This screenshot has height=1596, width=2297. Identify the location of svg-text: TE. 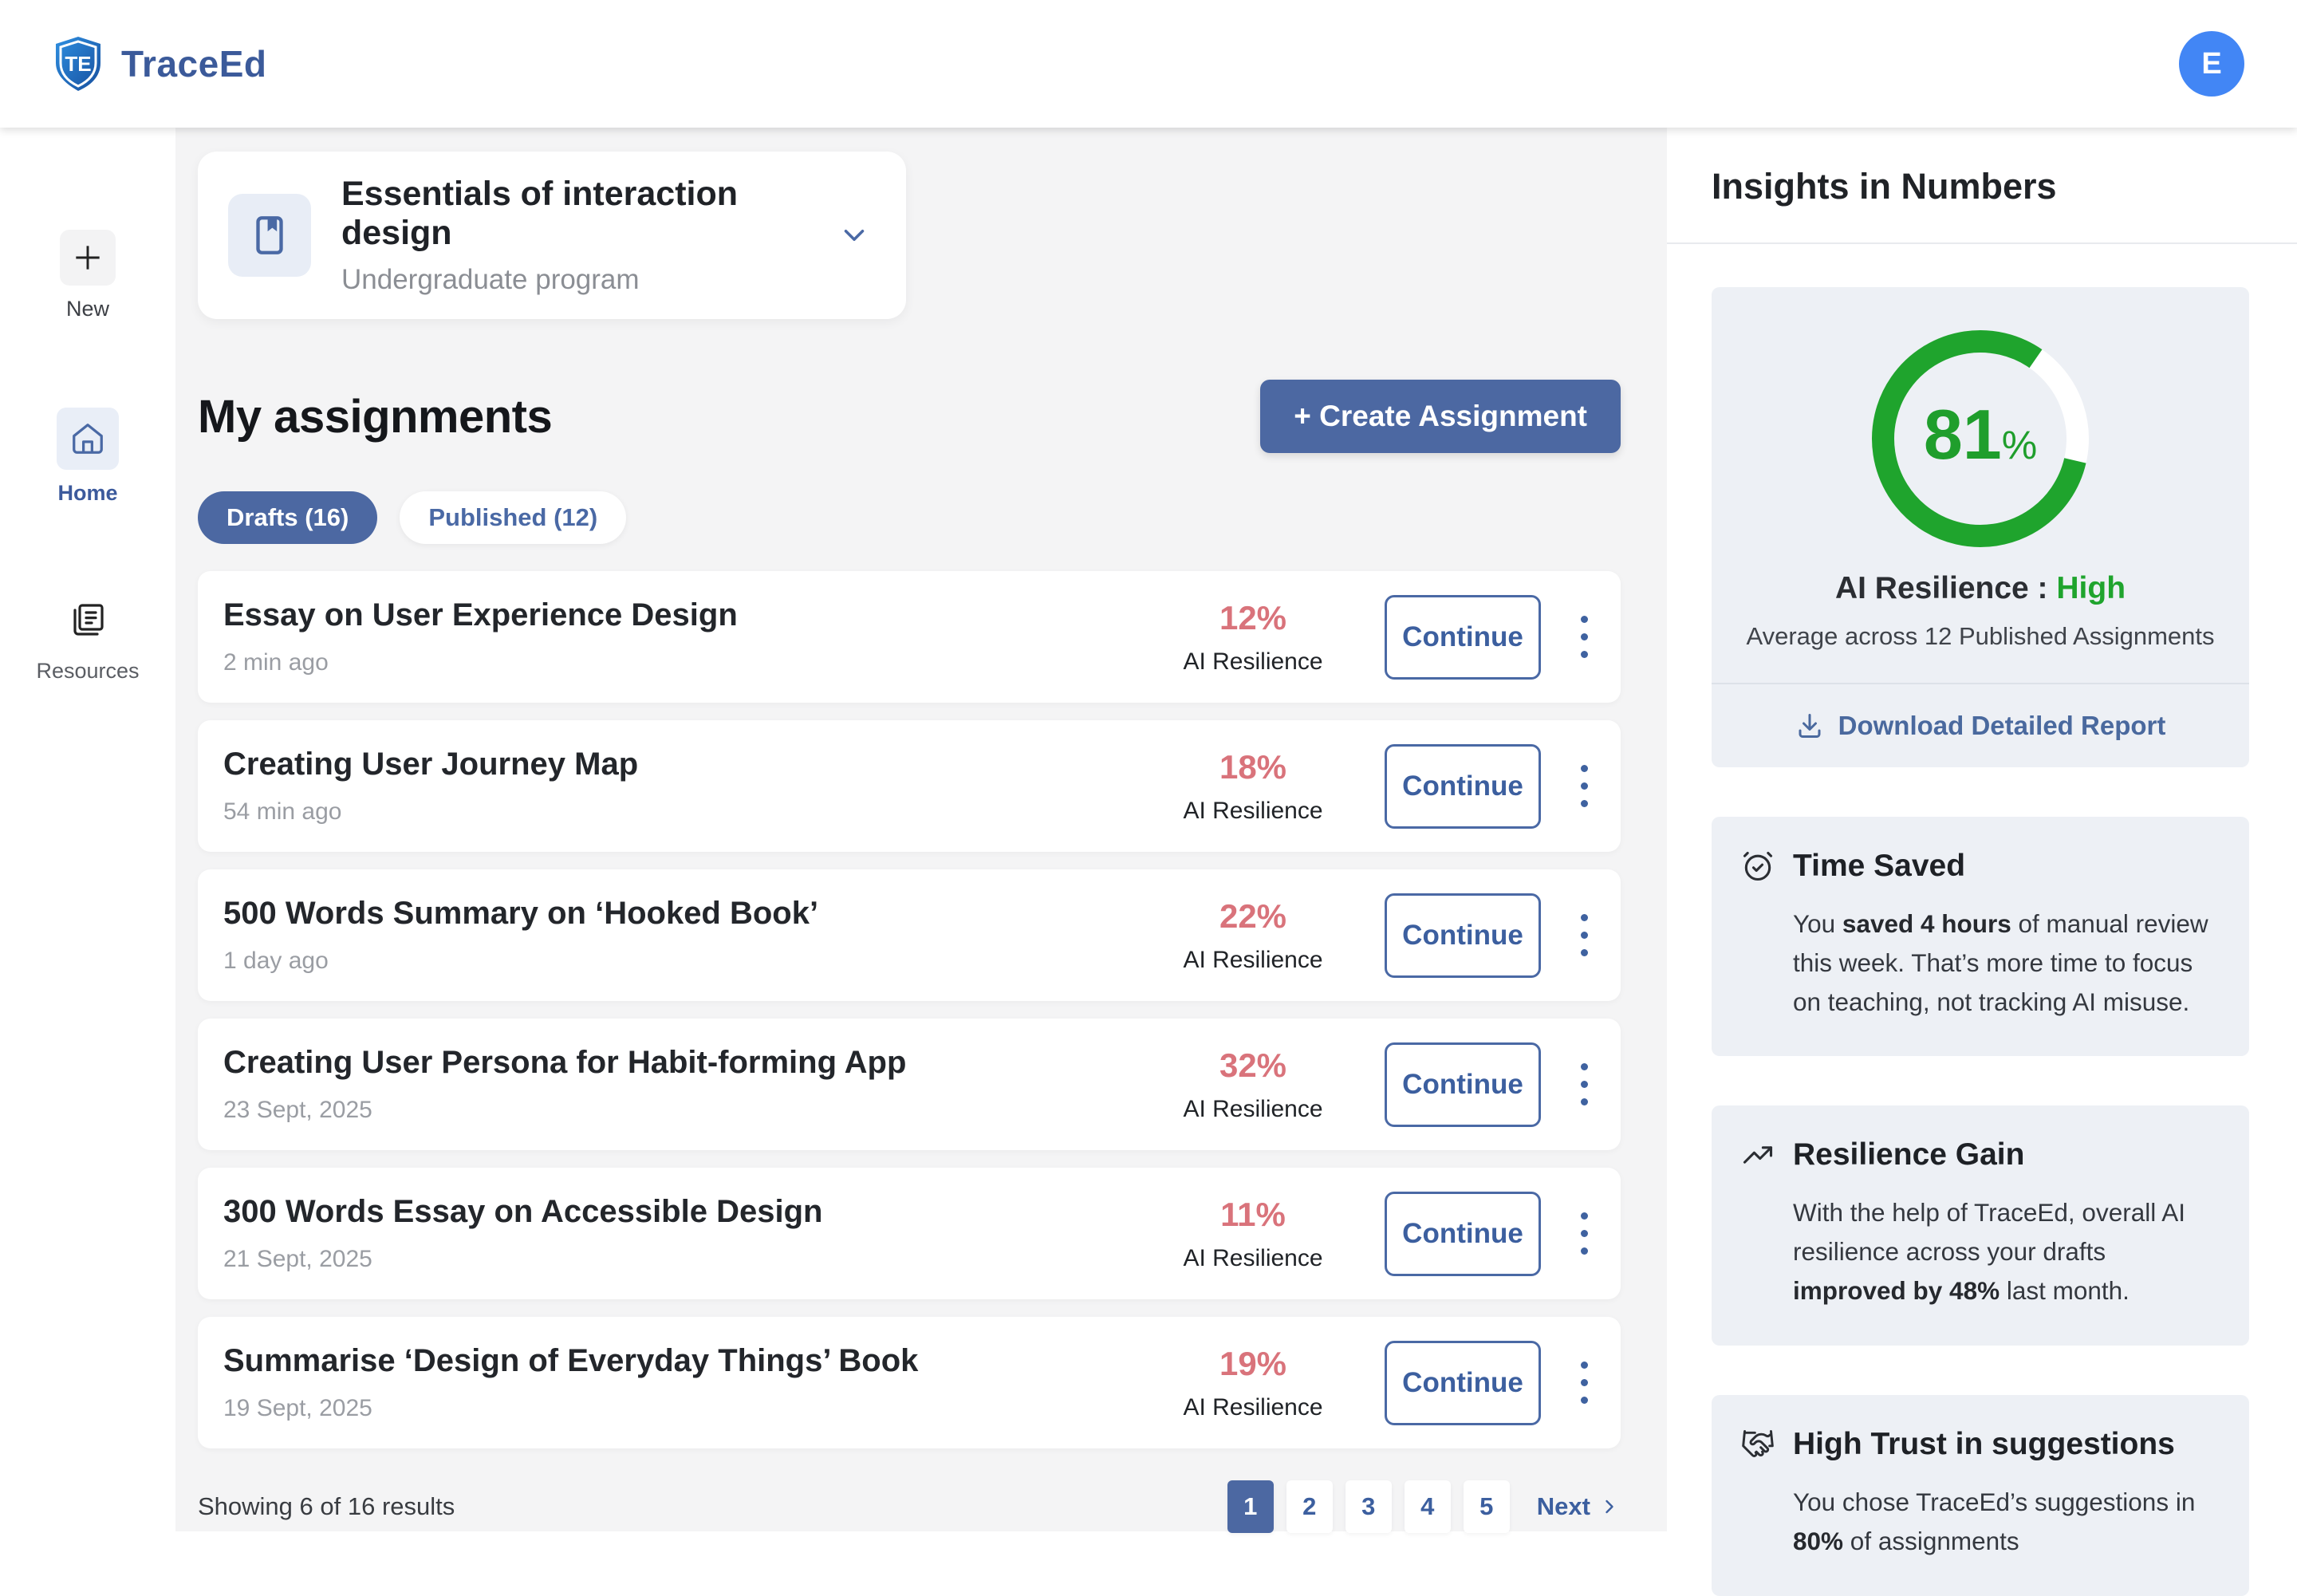
(78, 64).